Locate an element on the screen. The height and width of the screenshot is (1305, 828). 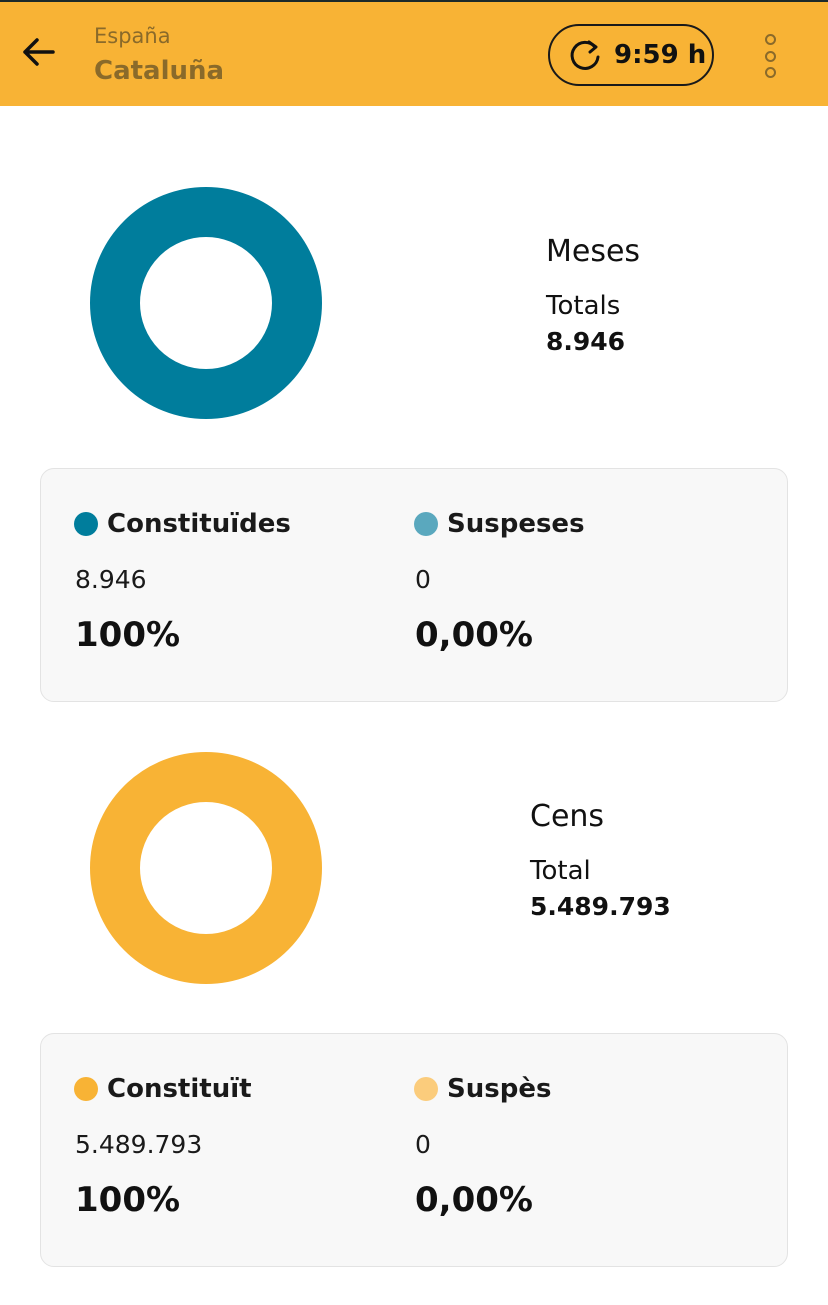
cens-constituted-percent: 100% is located at coordinates (128, 1200).